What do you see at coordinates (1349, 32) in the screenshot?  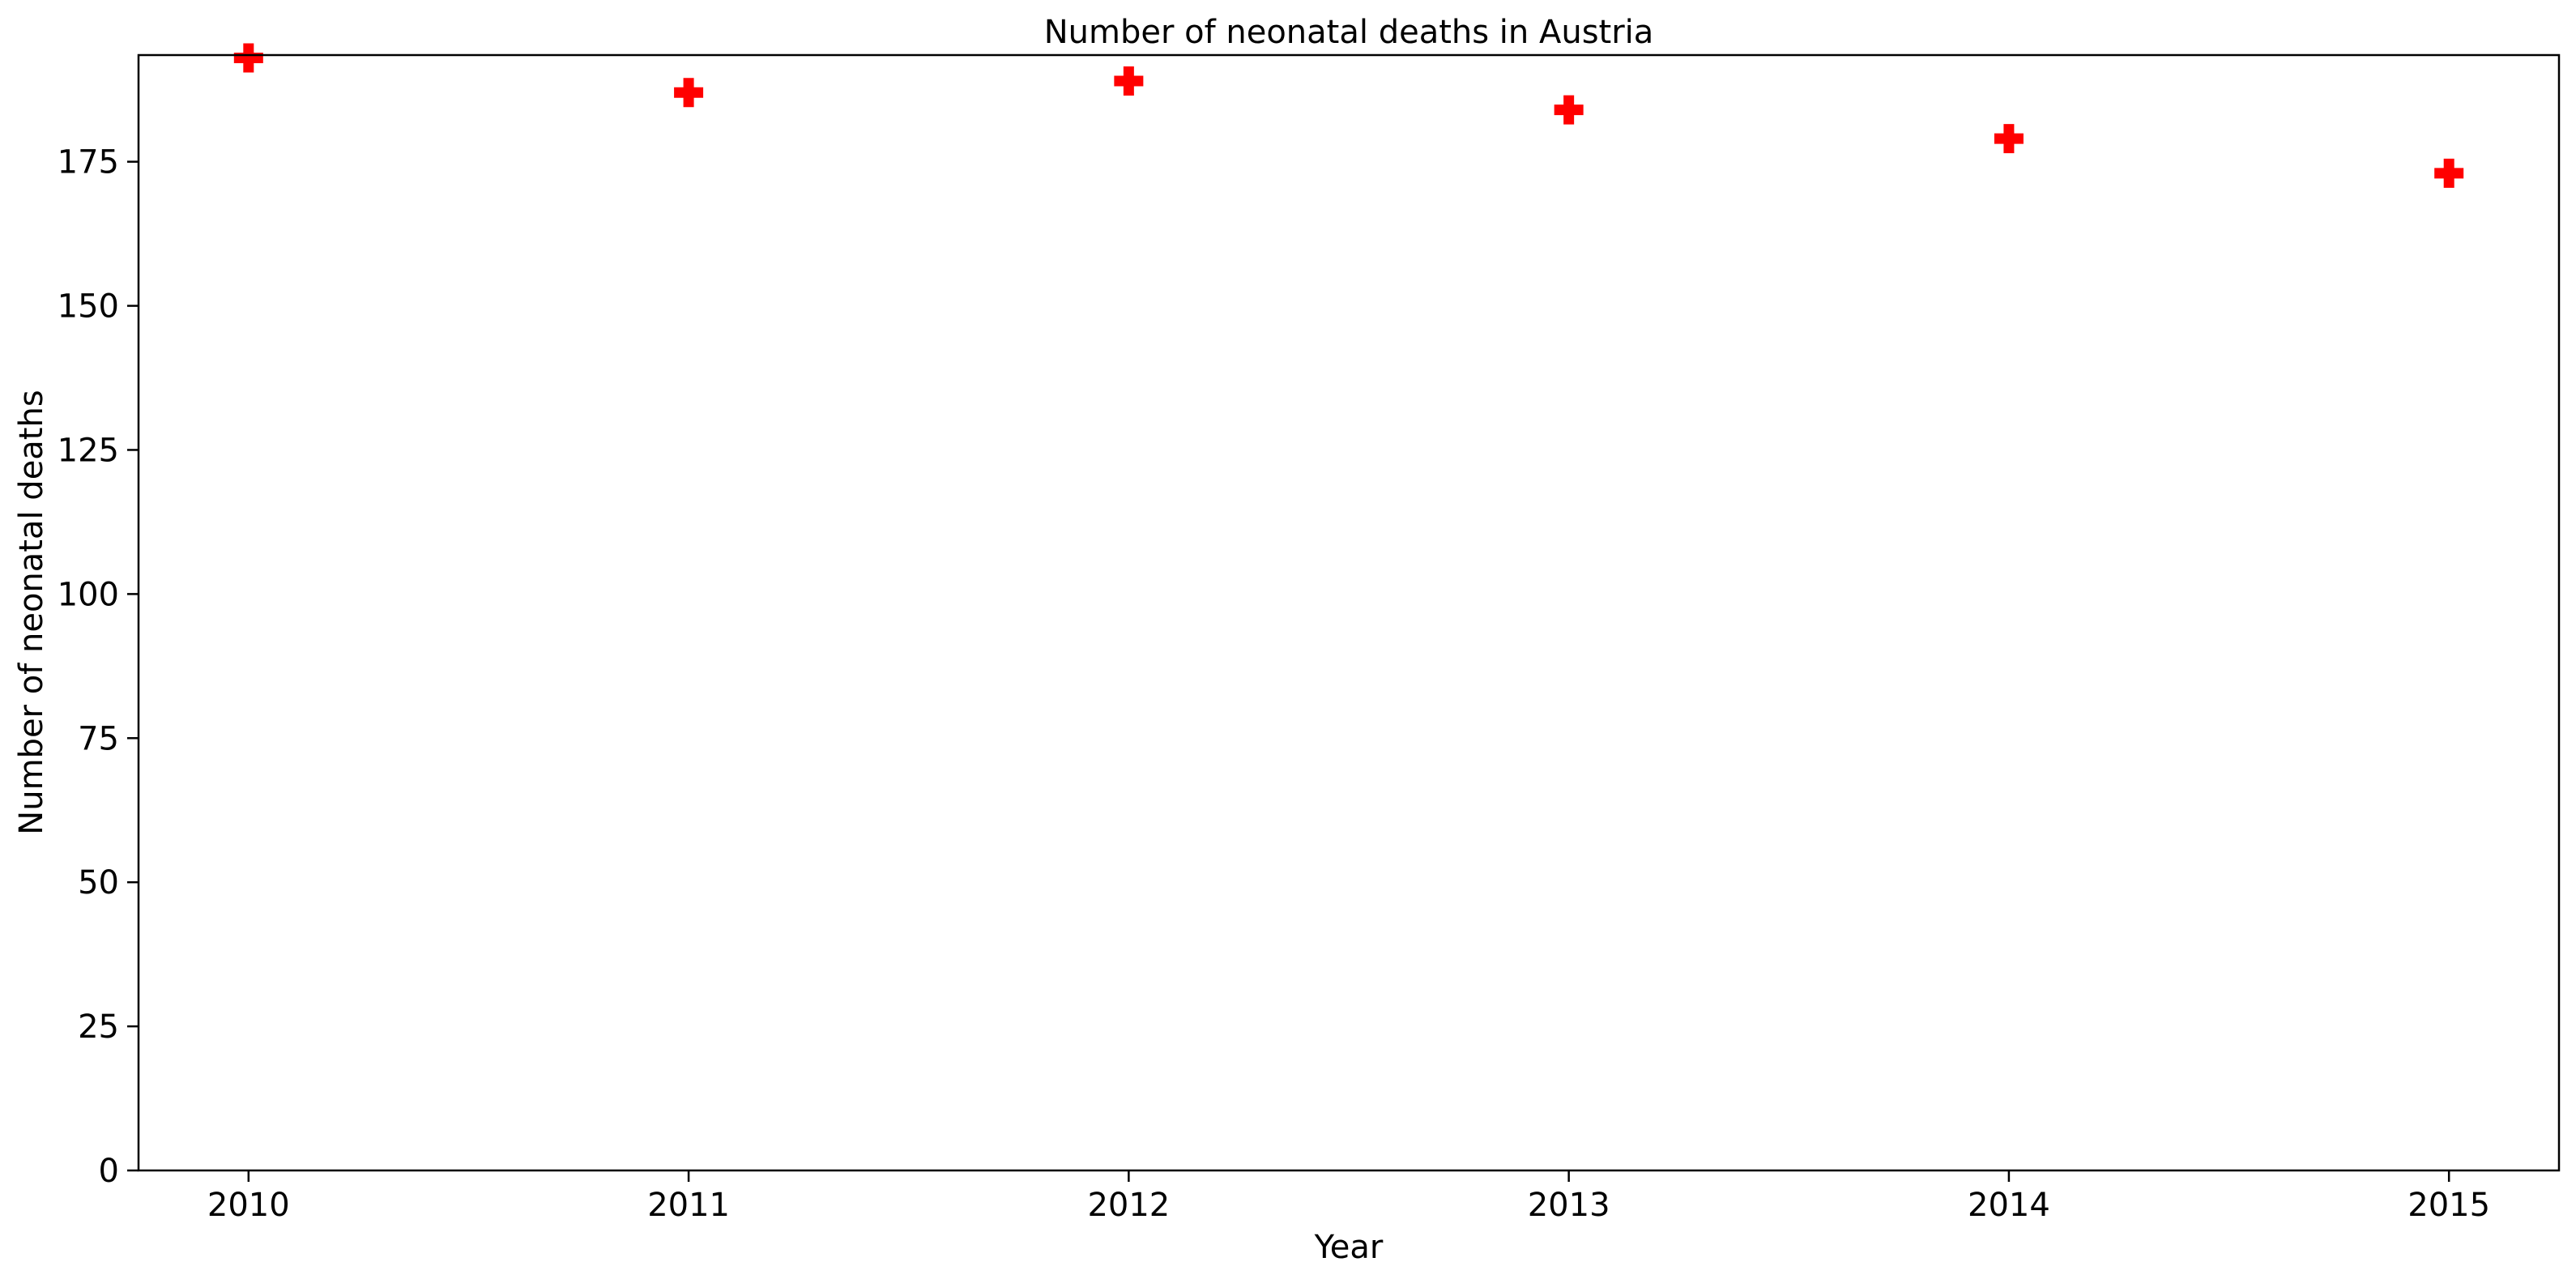 I see `chart-title: Number of neonatal deaths in Austria` at bounding box center [1349, 32].